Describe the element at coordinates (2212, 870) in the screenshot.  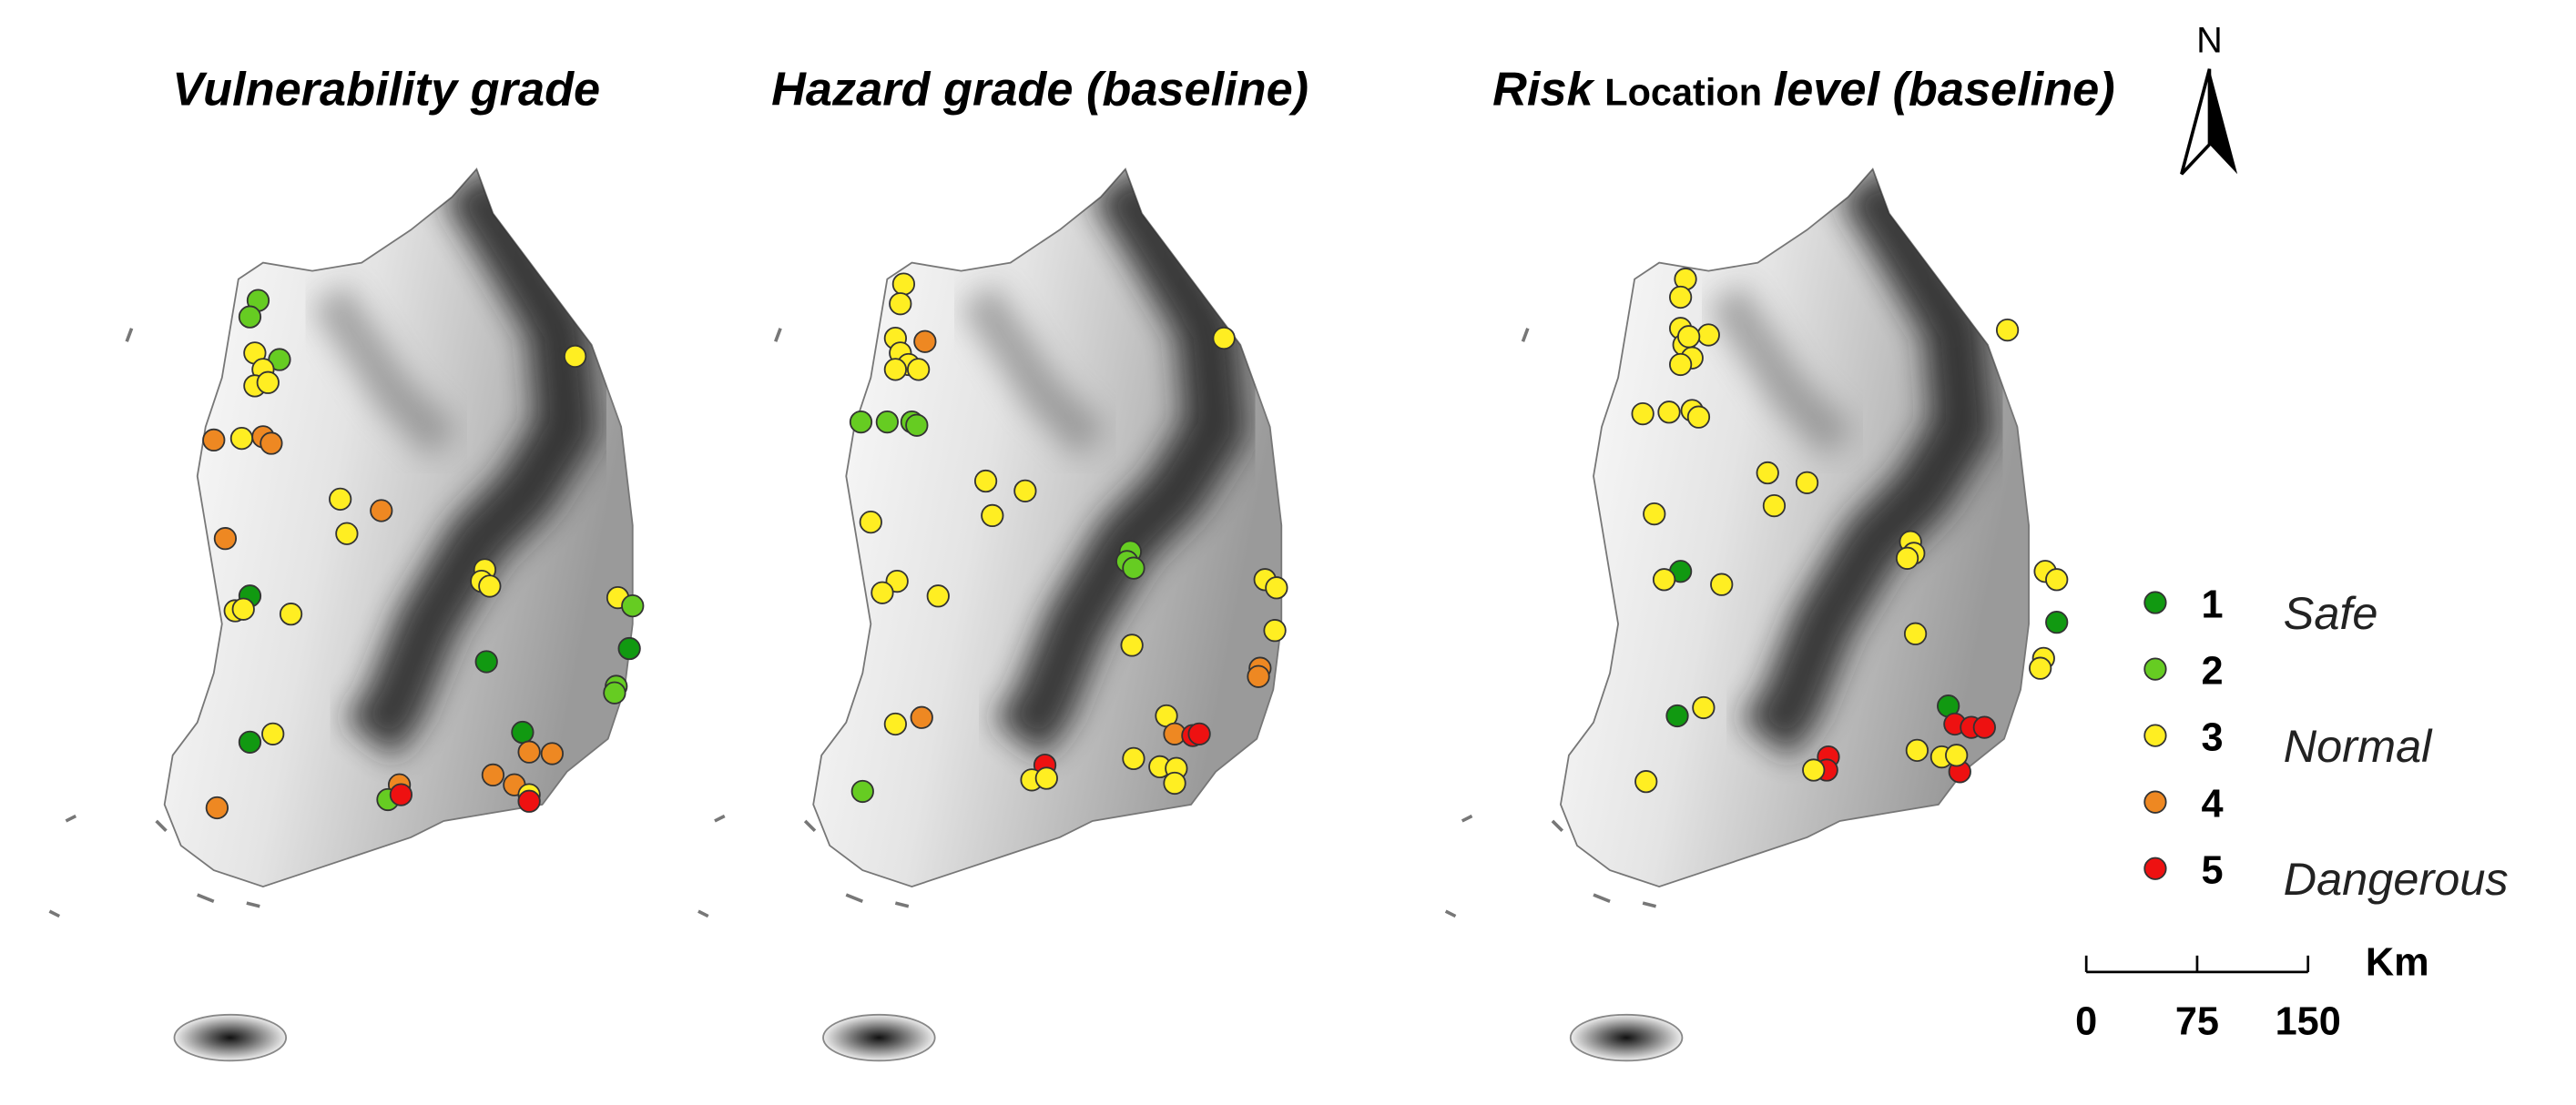
I see `legend-grade: 5` at that location.